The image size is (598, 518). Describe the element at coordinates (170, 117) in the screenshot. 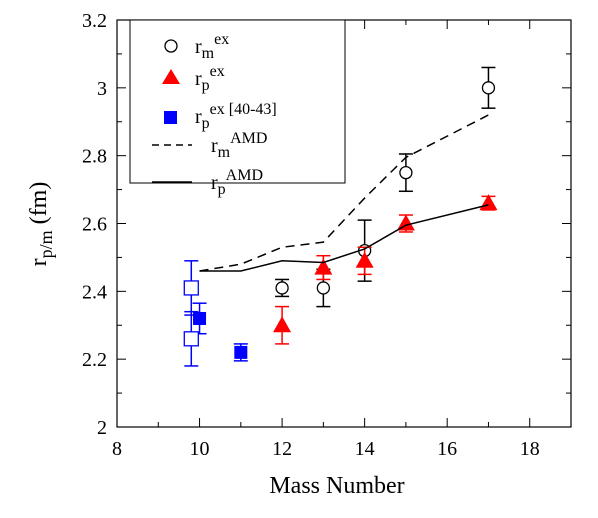

I see `legend-marker-blue-square` at that location.